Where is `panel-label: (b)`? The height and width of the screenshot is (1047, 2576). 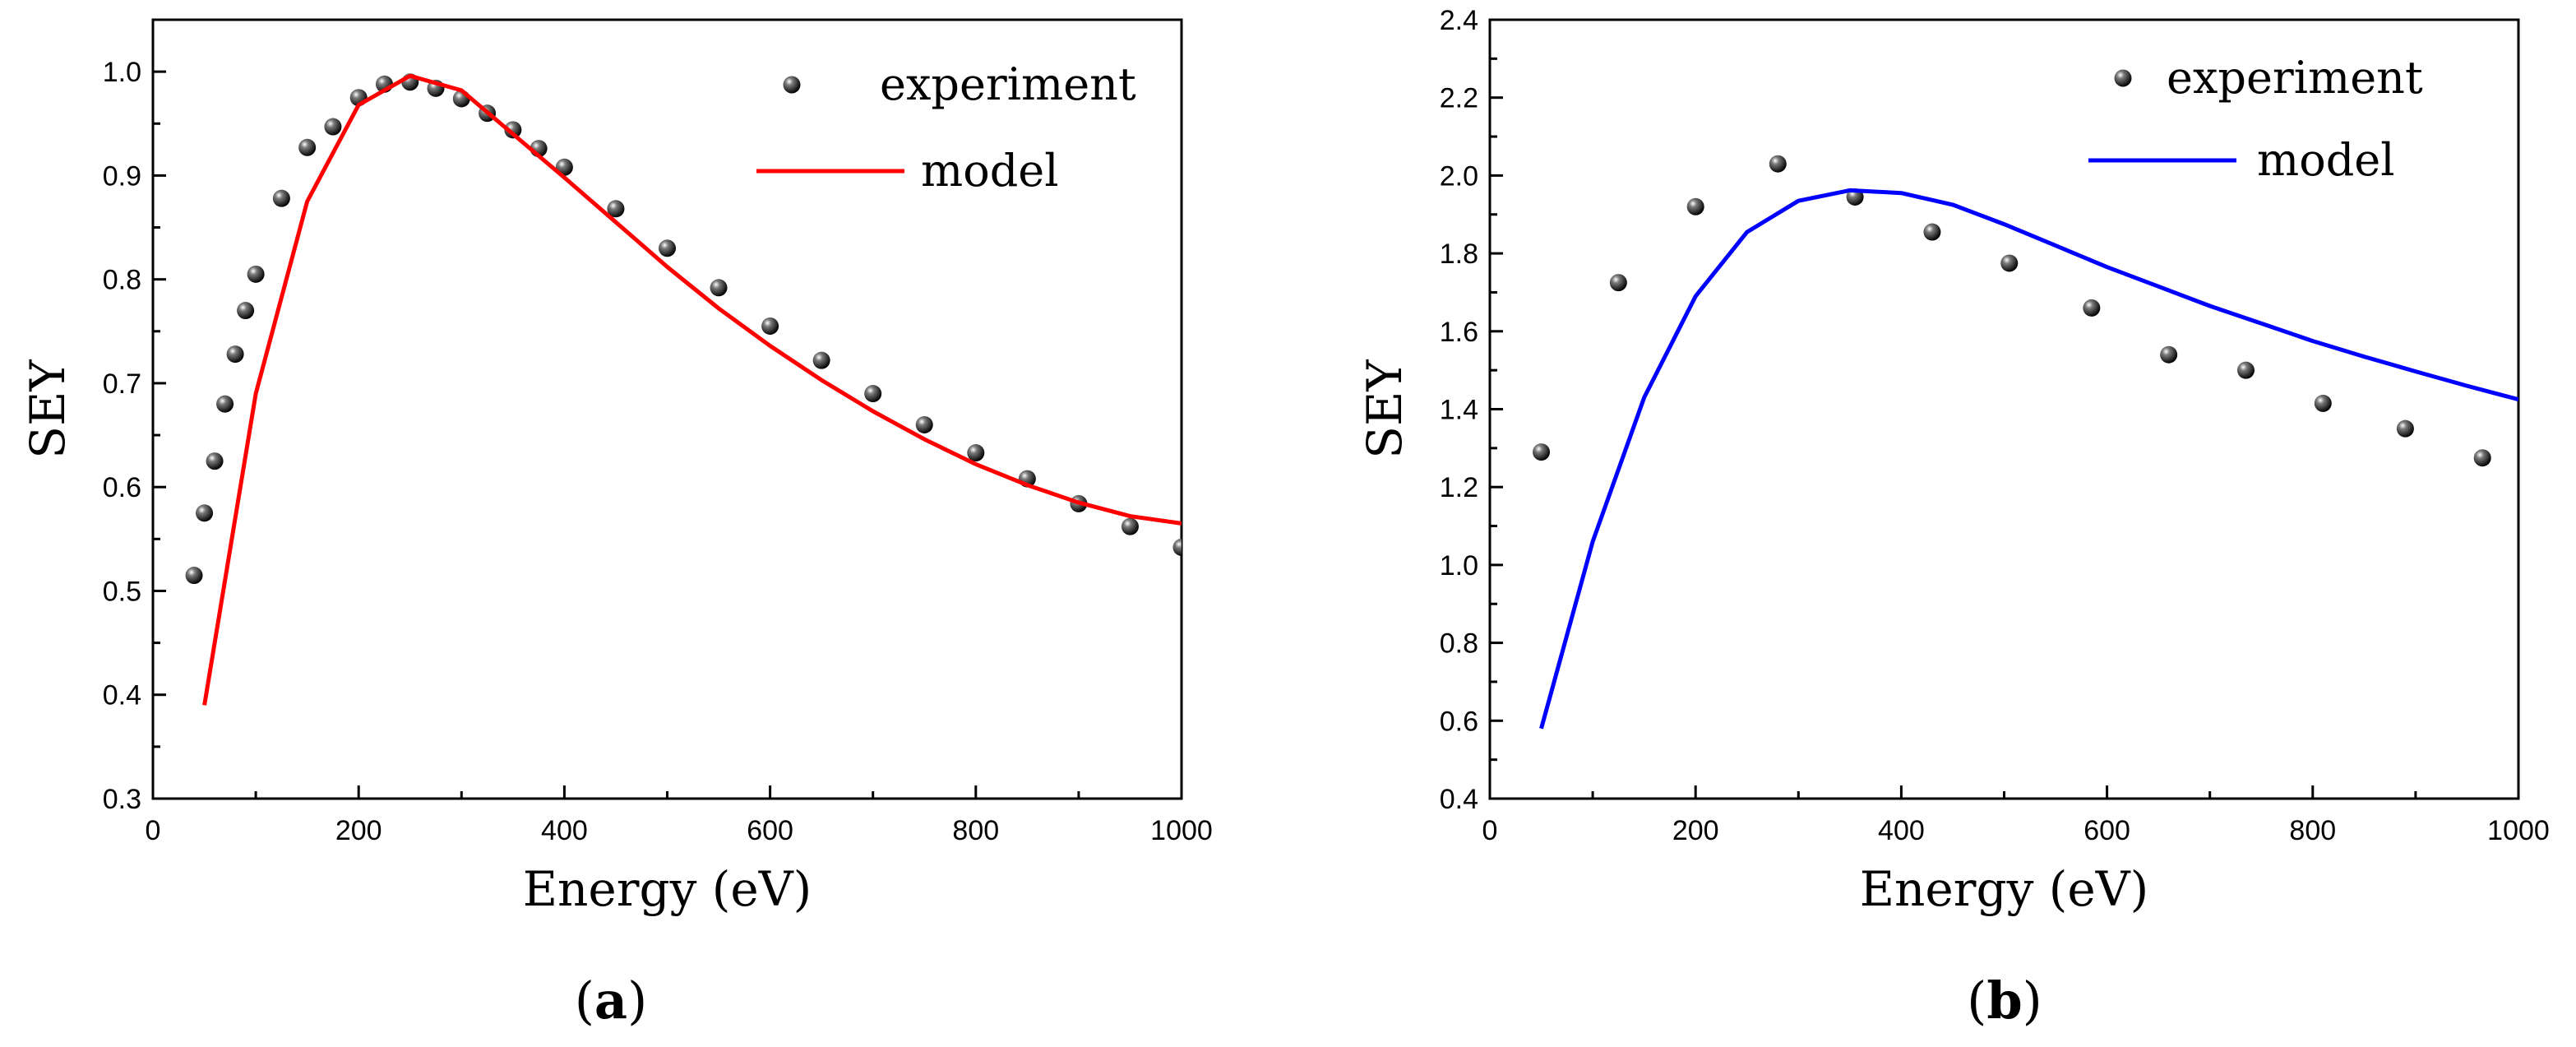
panel-label: (b) is located at coordinates (2004, 1001).